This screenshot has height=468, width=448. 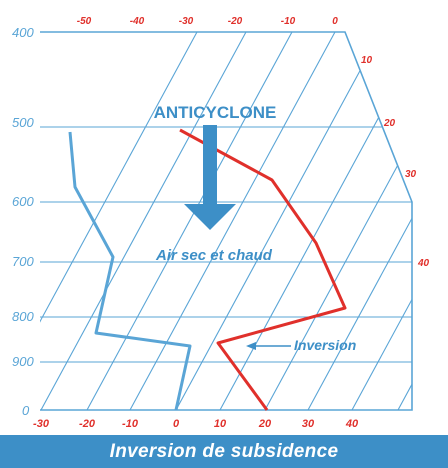 I want to click on bottom-temp-label: -30, so click(x=41, y=424).